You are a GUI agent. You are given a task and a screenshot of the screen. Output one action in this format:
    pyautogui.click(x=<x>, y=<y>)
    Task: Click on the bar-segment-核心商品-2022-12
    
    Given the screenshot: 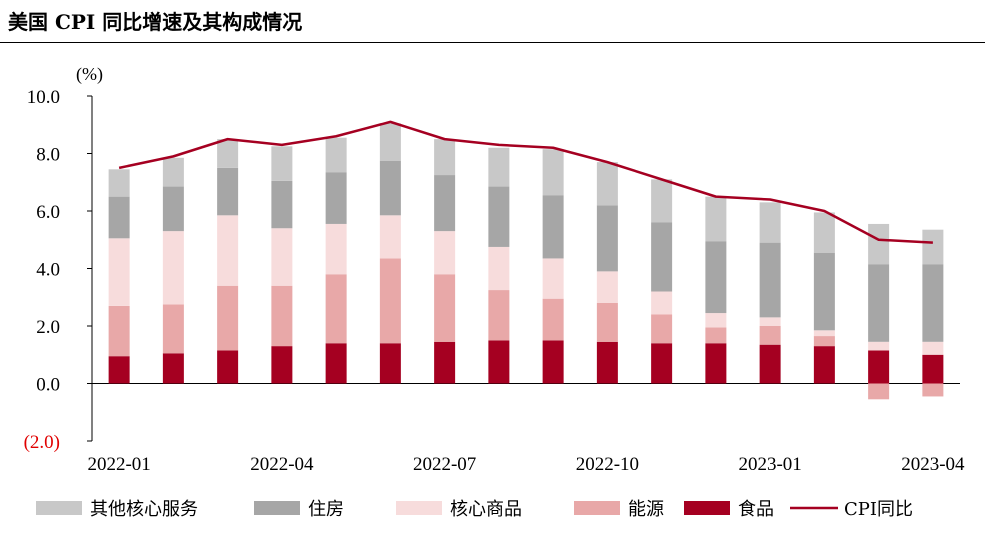 What is the action you would take?
    pyautogui.click(x=716, y=320)
    